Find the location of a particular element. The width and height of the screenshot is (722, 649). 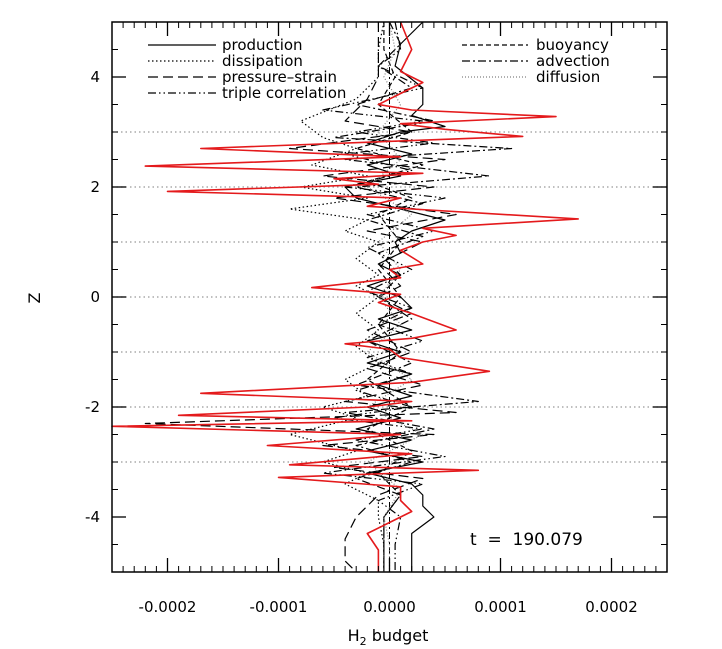

legend-label: production is located at coordinates (262, 45).